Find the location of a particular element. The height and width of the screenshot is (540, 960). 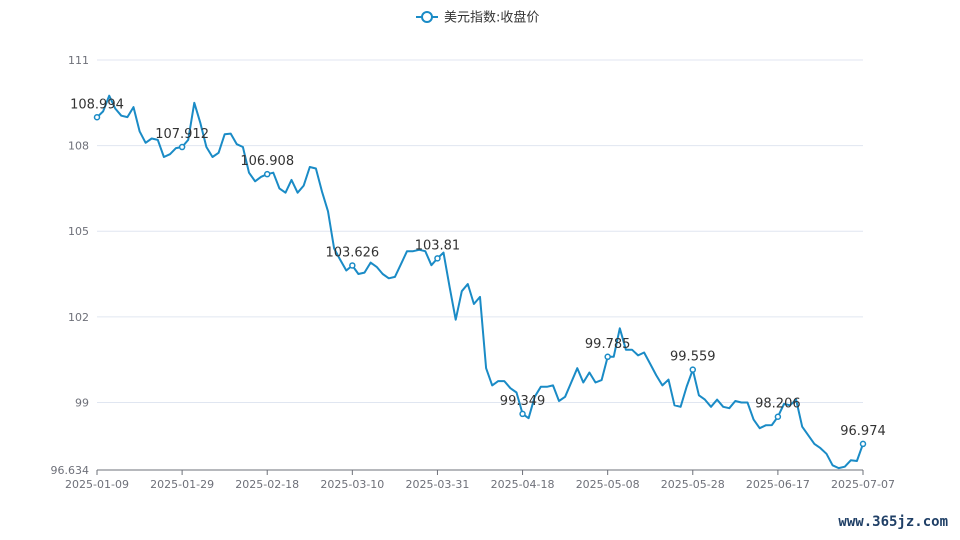

data-label: 108.994 is located at coordinates (97, 104).